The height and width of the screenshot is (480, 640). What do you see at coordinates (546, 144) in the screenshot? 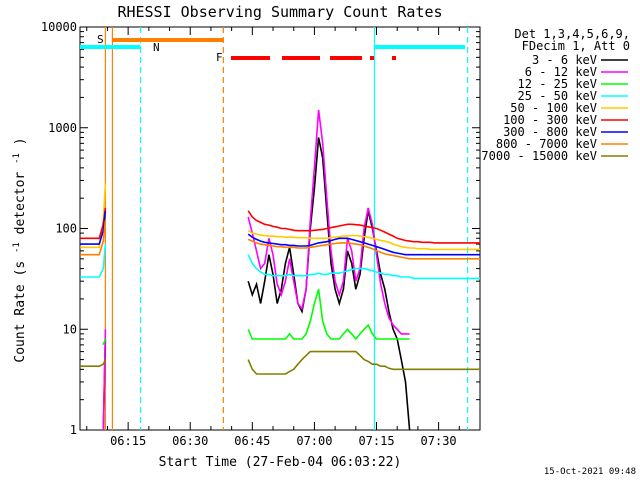
I see `legend-label: 800 - 7000 keV` at bounding box center [546, 144].